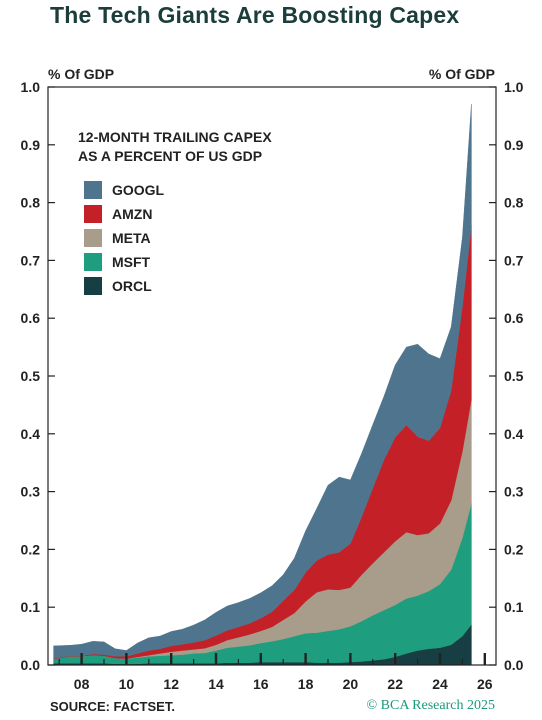 This screenshot has width=542, height=720. What do you see at coordinates (131, 238) in the screenshot?
I see `legend-label: META` at bounding box center [131, 238].